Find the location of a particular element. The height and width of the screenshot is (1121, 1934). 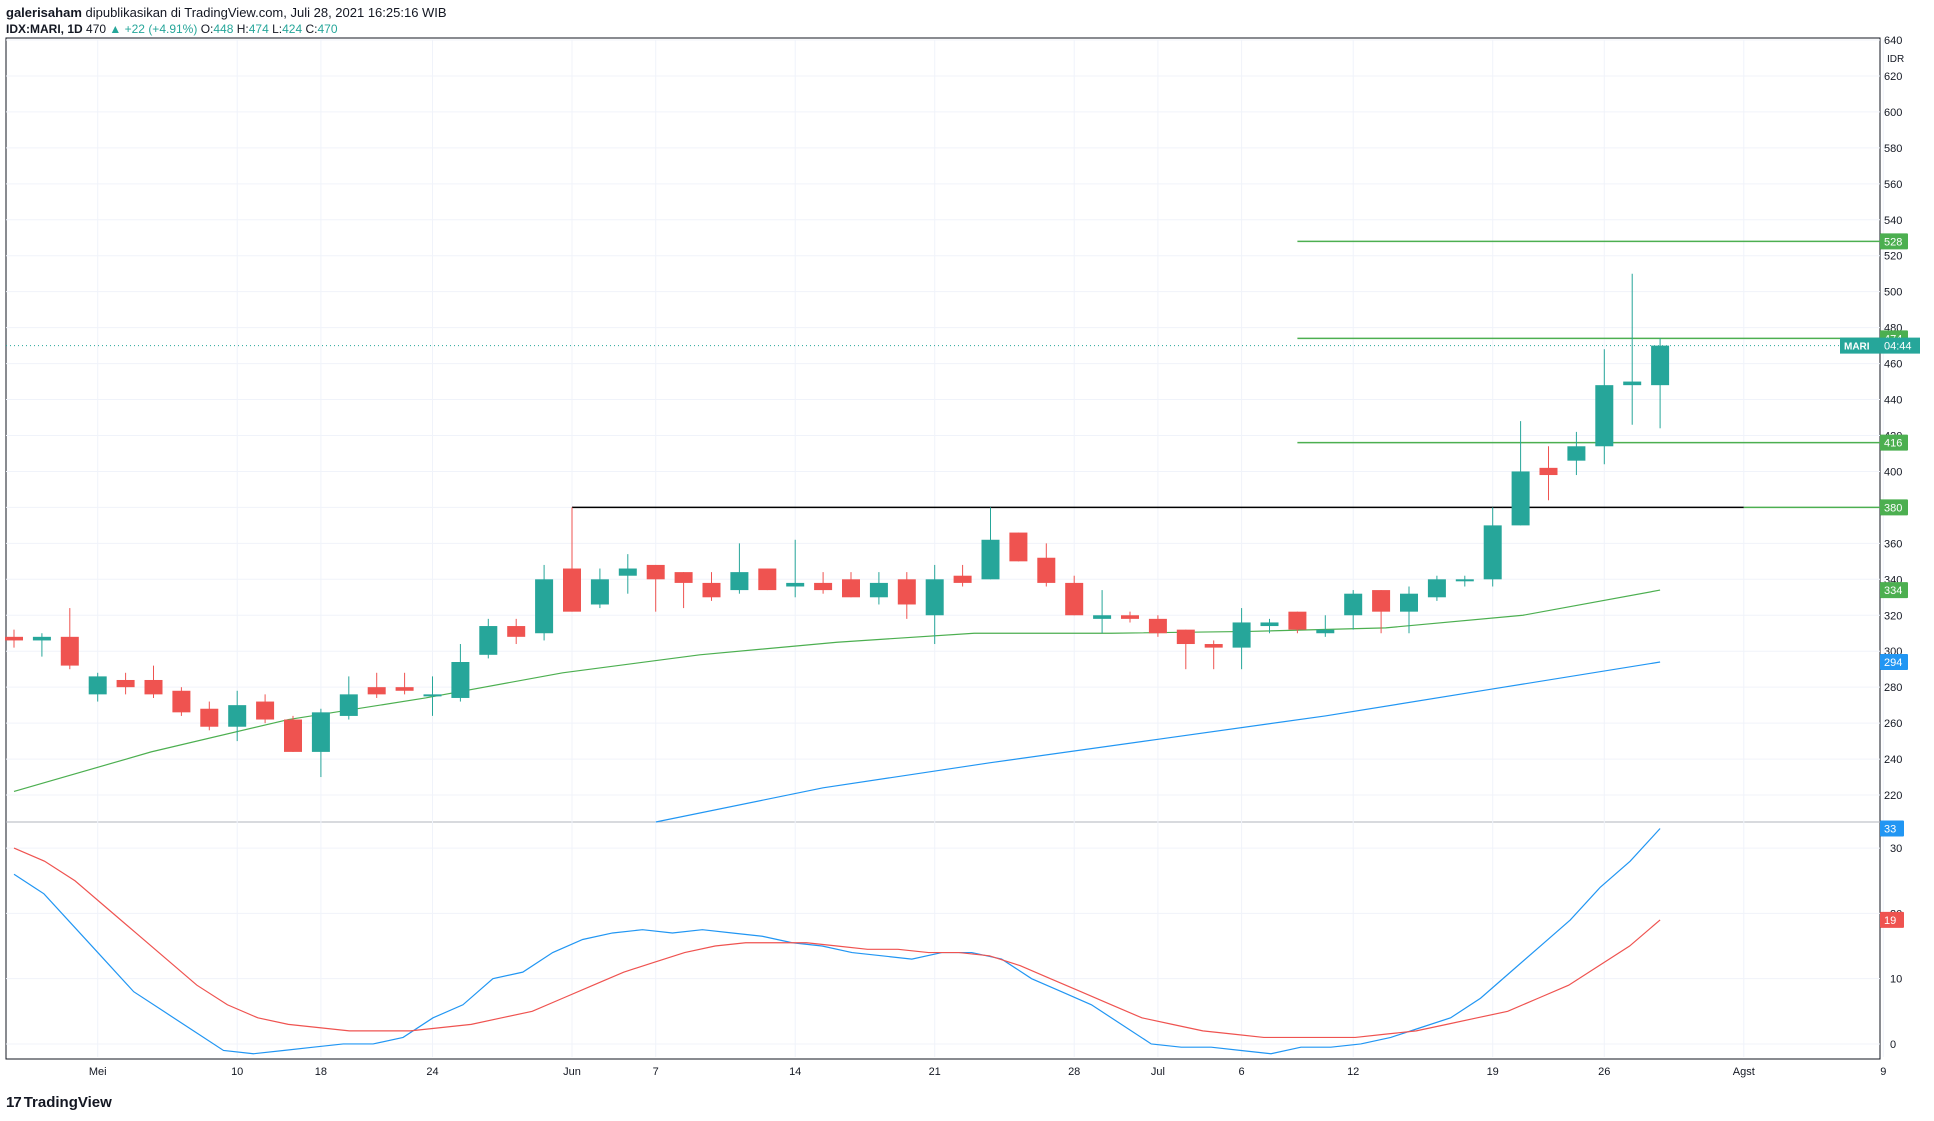

osc-y-tick-label: 30 is located at coordinates (1896, 849).